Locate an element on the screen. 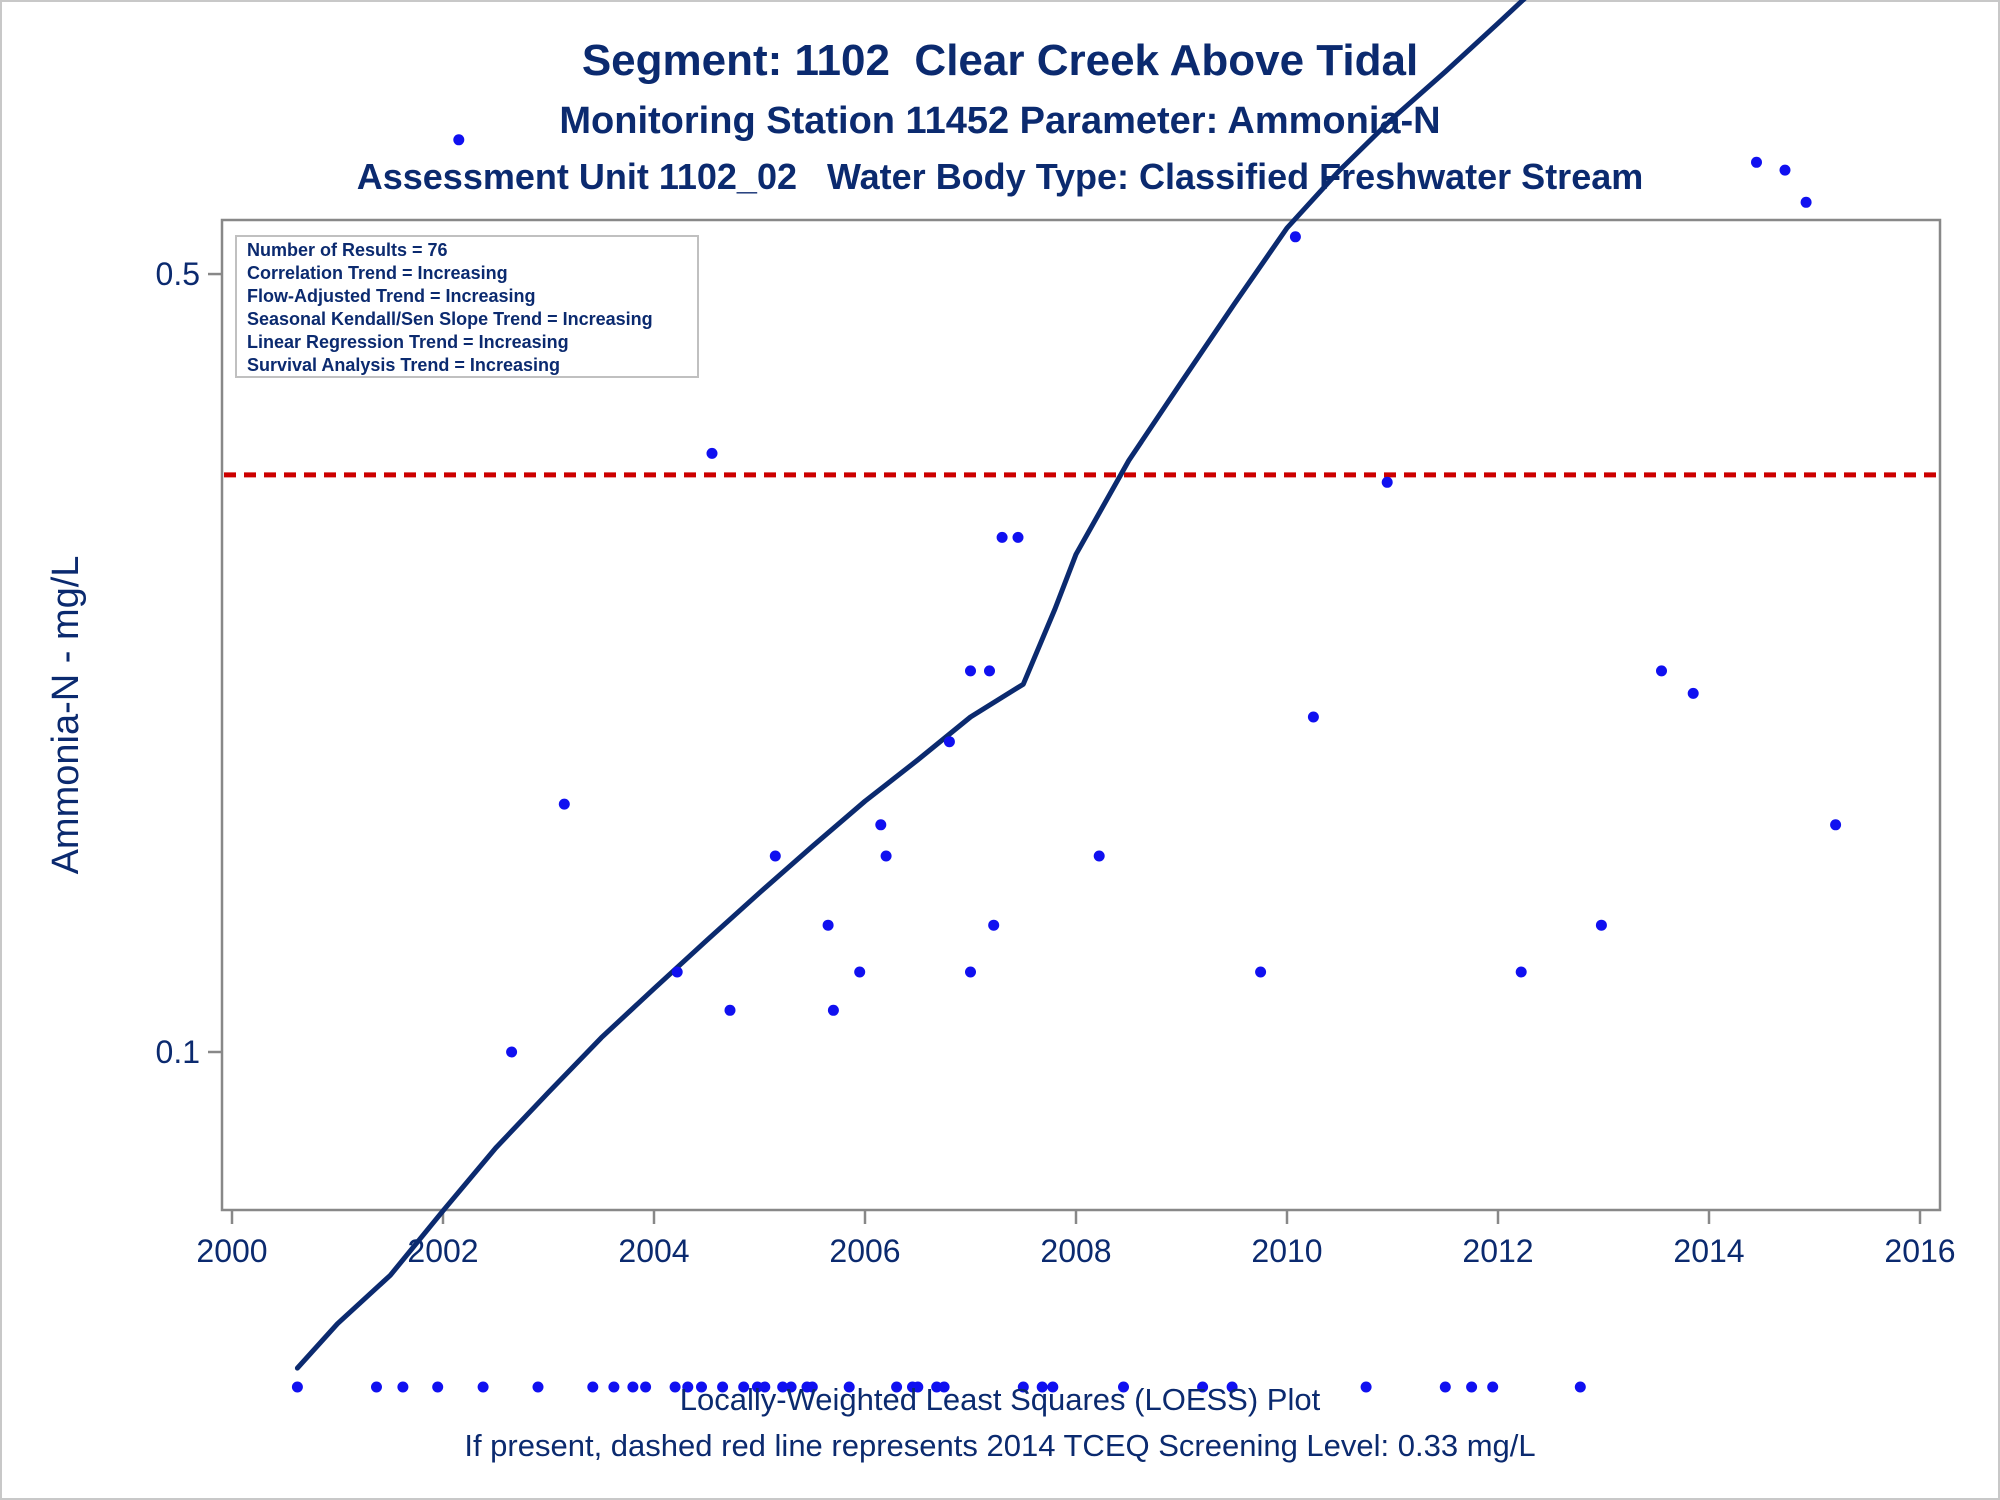 Image resolution: width=2000 pixels, height=1500 pixels. x-tick-label: 2006 is located at coordinates (864, 1251).